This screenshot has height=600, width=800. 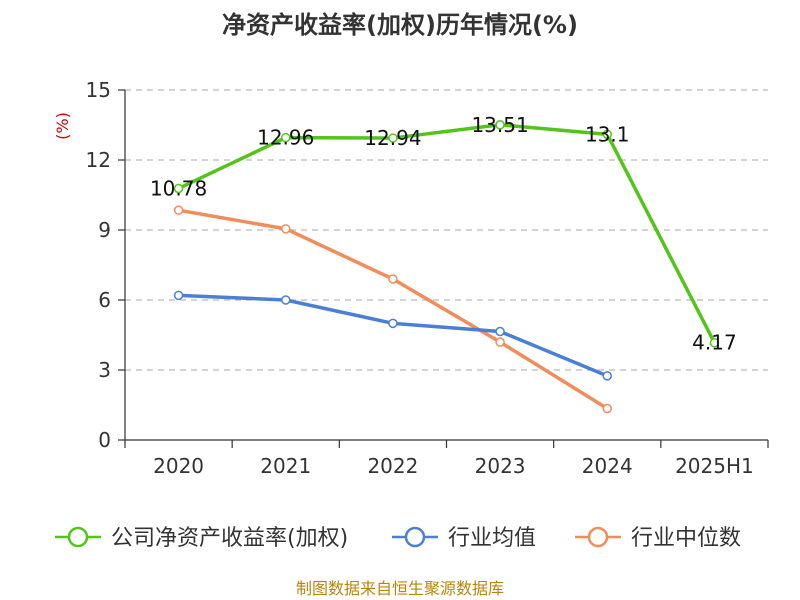 What do you see at coordinates (98, 160) in the screenshot?
I see `y-tick-label: 12` at bounding box center [98, 160].